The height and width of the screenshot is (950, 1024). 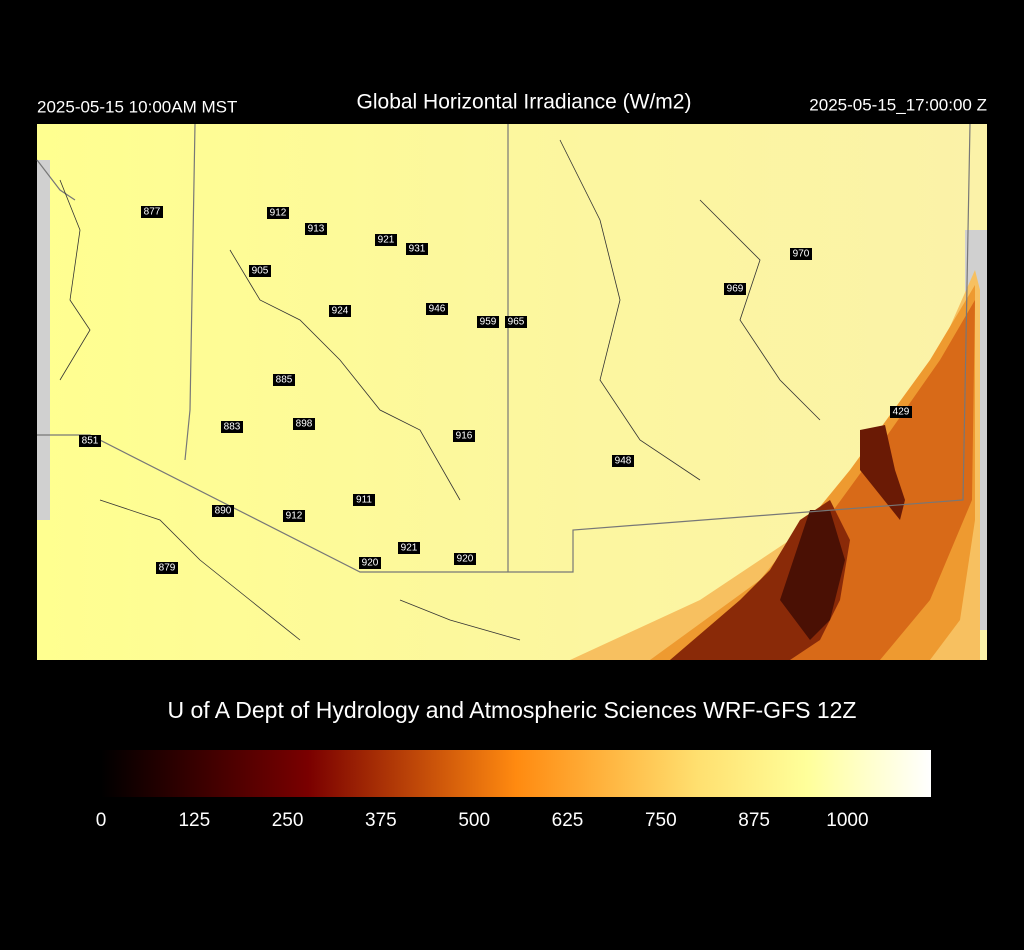 I want to click on station: 916, so click(x=464, y=436).